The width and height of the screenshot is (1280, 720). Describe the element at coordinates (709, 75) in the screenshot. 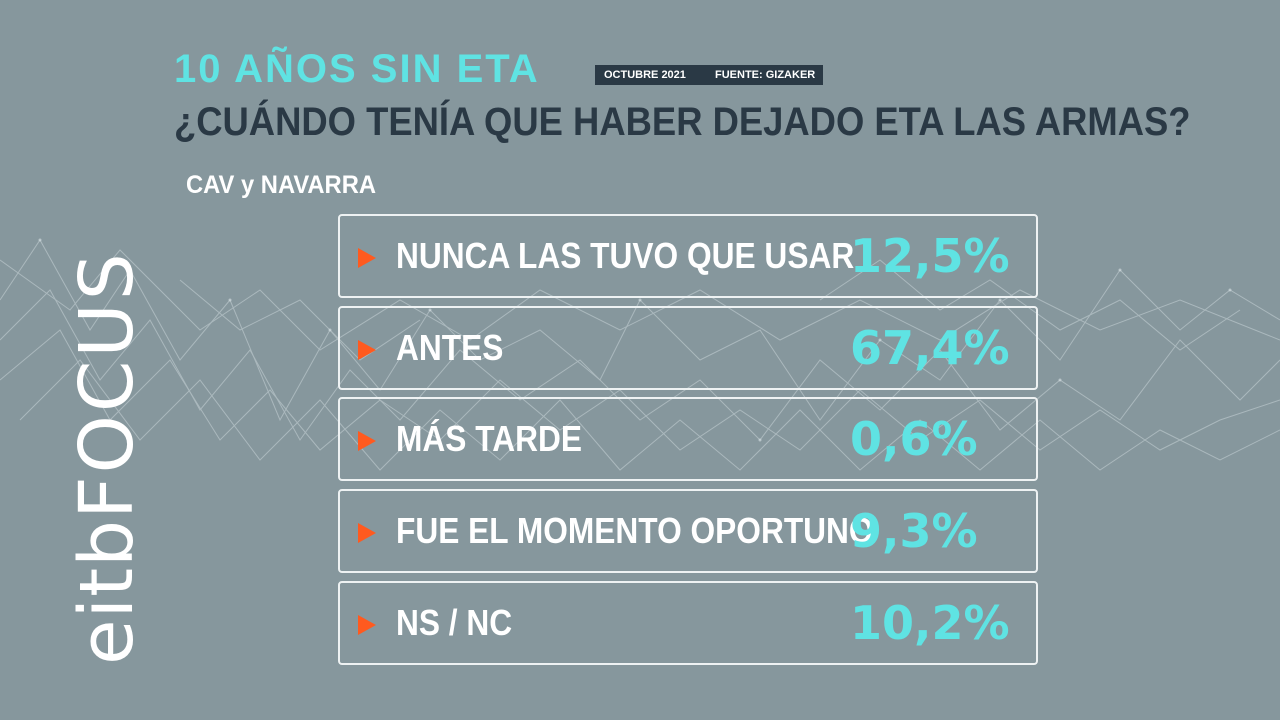

I see `meta-box: OCTUBRE 2021 FUENTE: GIZAKER` at that location.